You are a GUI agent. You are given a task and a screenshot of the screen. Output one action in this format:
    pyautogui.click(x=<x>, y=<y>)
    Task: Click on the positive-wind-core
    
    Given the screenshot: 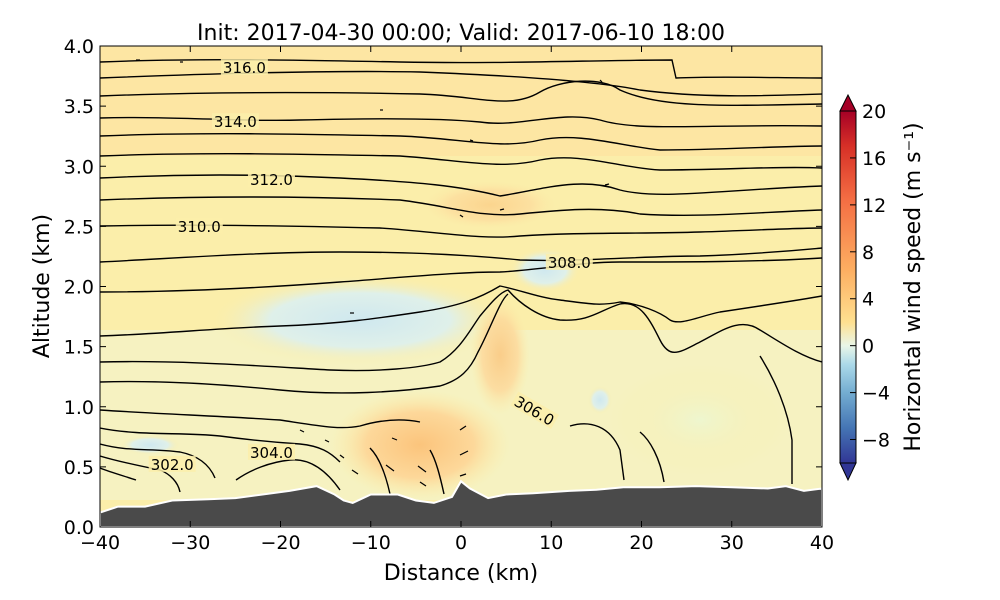 What is the action you would take?
    pyautogui.click(x=420, y=445)
    